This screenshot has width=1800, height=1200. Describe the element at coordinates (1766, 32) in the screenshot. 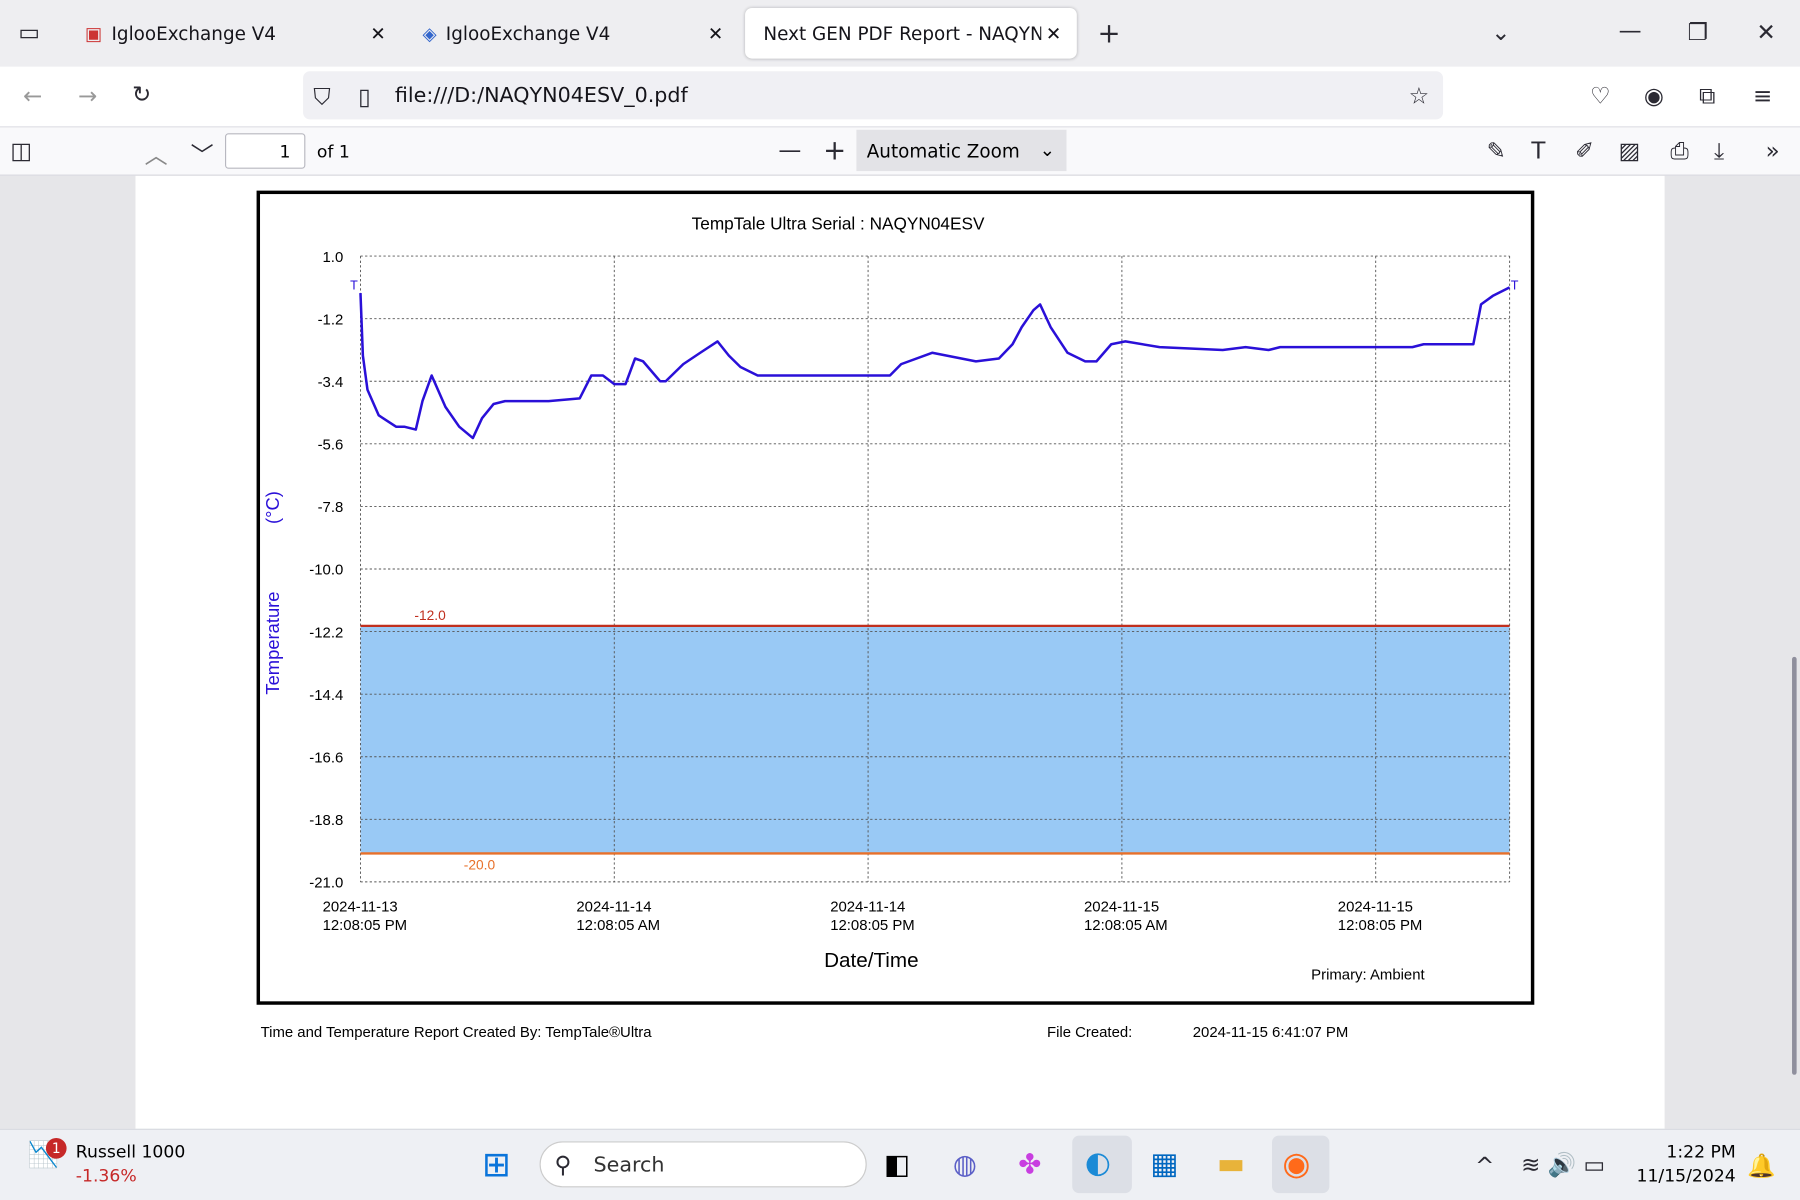

I see `close: ✕` at that location.